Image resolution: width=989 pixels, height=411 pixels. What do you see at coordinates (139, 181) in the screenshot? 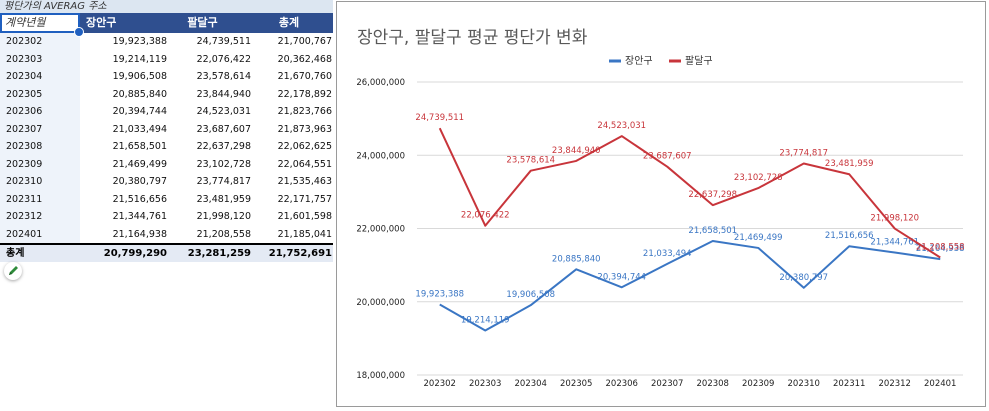
I see `row-jangan: 20,380,797` at bounding box center [139, 181].